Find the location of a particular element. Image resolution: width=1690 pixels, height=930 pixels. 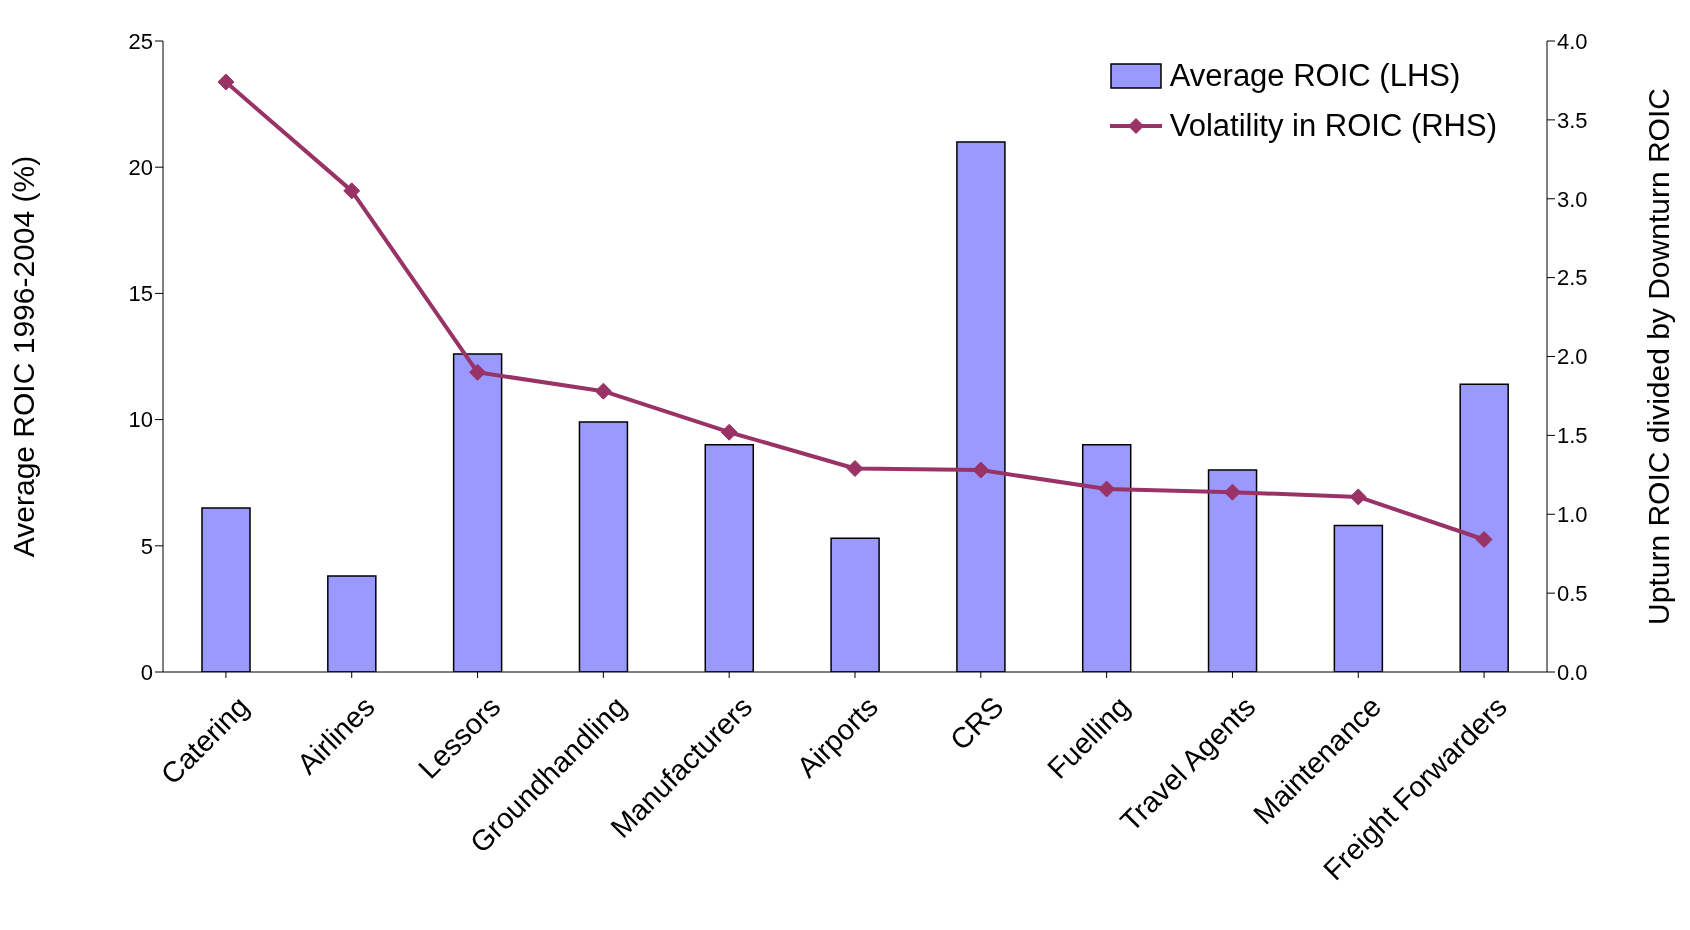

y-tick-label: 20 is located at coordinates (140, 168).